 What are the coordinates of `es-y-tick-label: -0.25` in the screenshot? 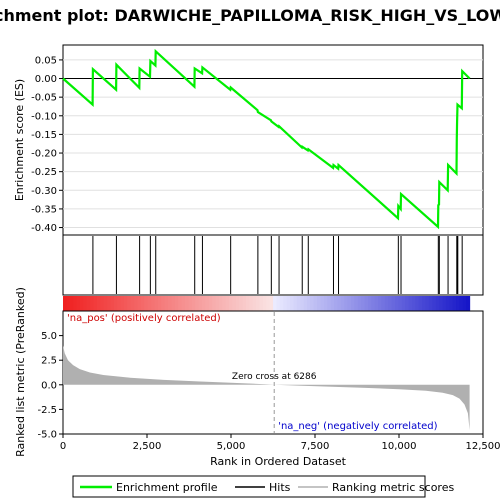 It's located at (44, 172).